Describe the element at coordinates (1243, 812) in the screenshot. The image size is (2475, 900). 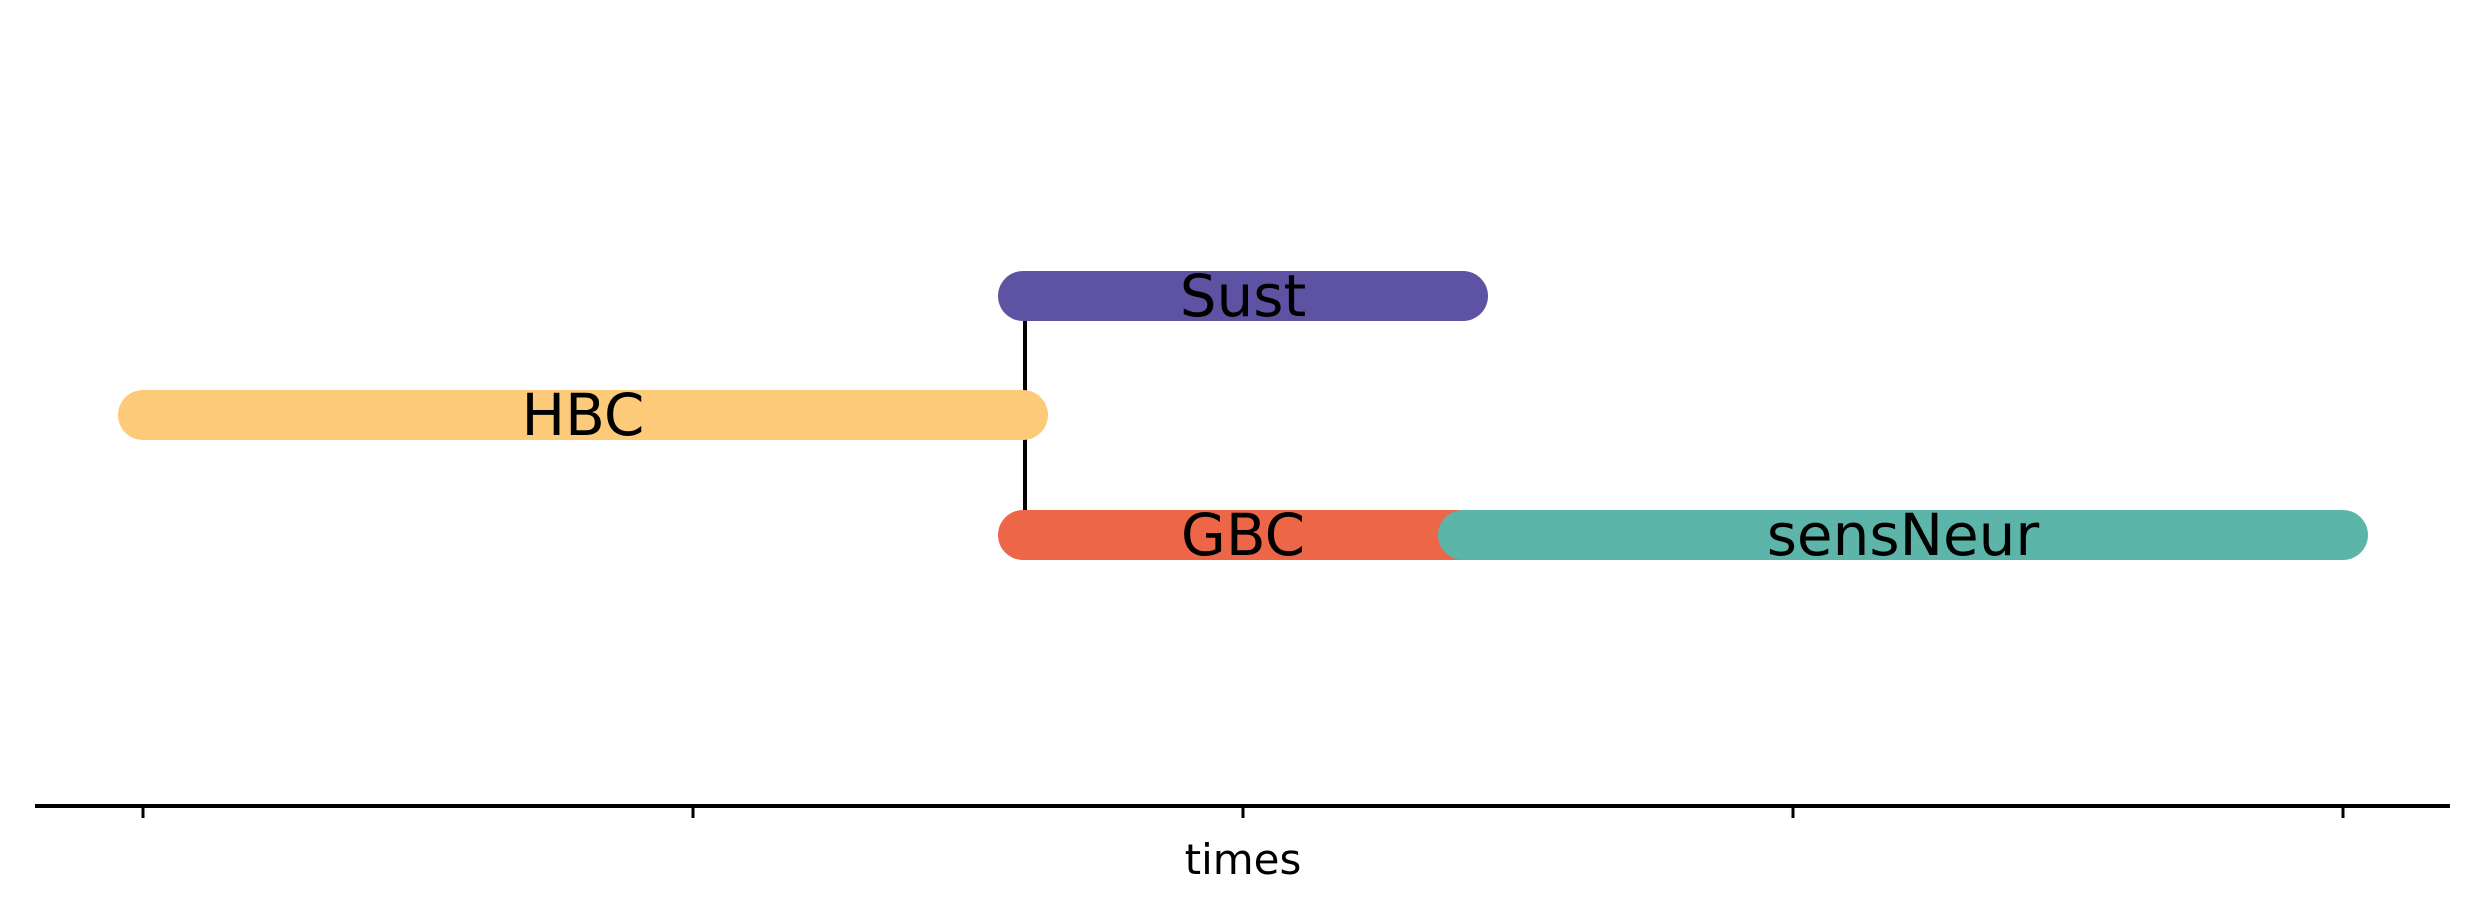
I see `x-axis-ticks` at that location.